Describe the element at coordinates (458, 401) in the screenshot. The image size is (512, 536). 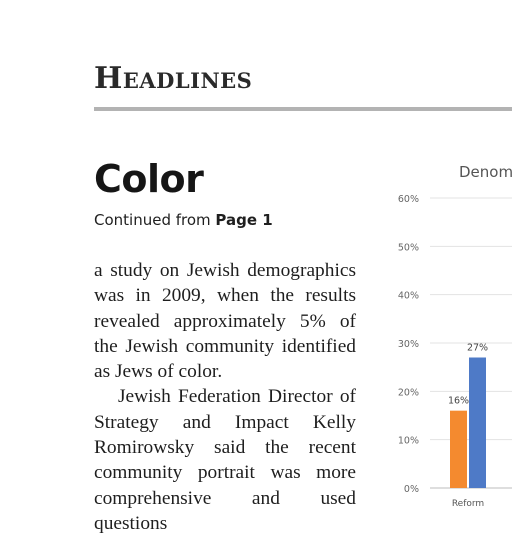
I see `bar-data-label: 16%` at that location.